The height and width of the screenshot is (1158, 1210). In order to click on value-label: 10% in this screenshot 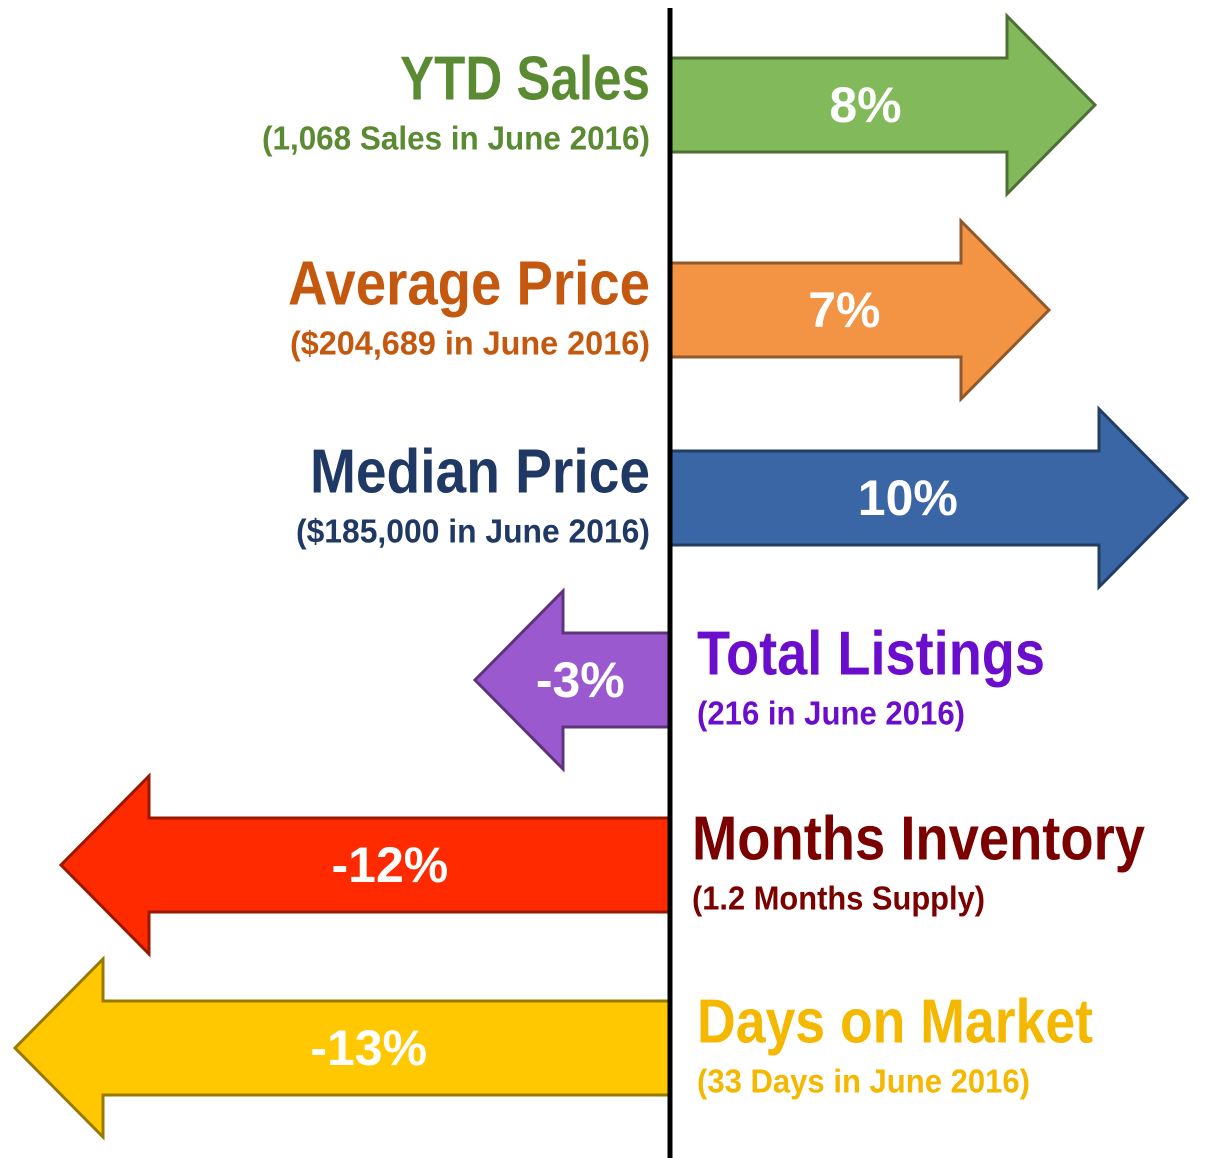, I will do `click(908, 498)`.